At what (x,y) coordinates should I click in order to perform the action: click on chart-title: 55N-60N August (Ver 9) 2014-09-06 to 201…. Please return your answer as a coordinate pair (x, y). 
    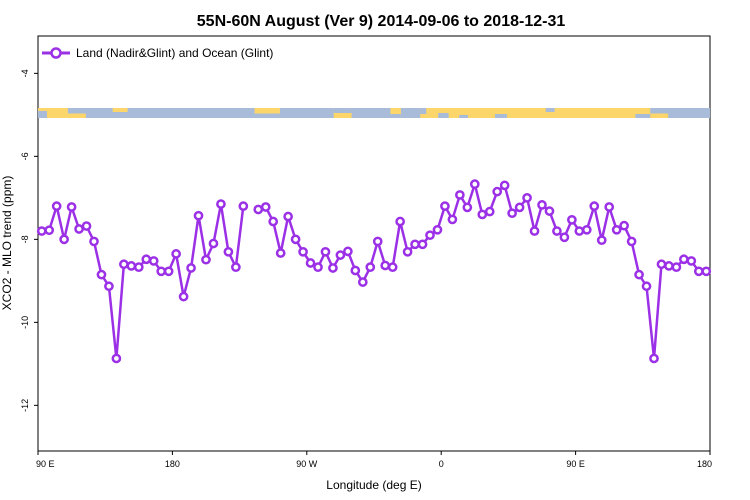
    Looking at the image, I should click on (381, 21).